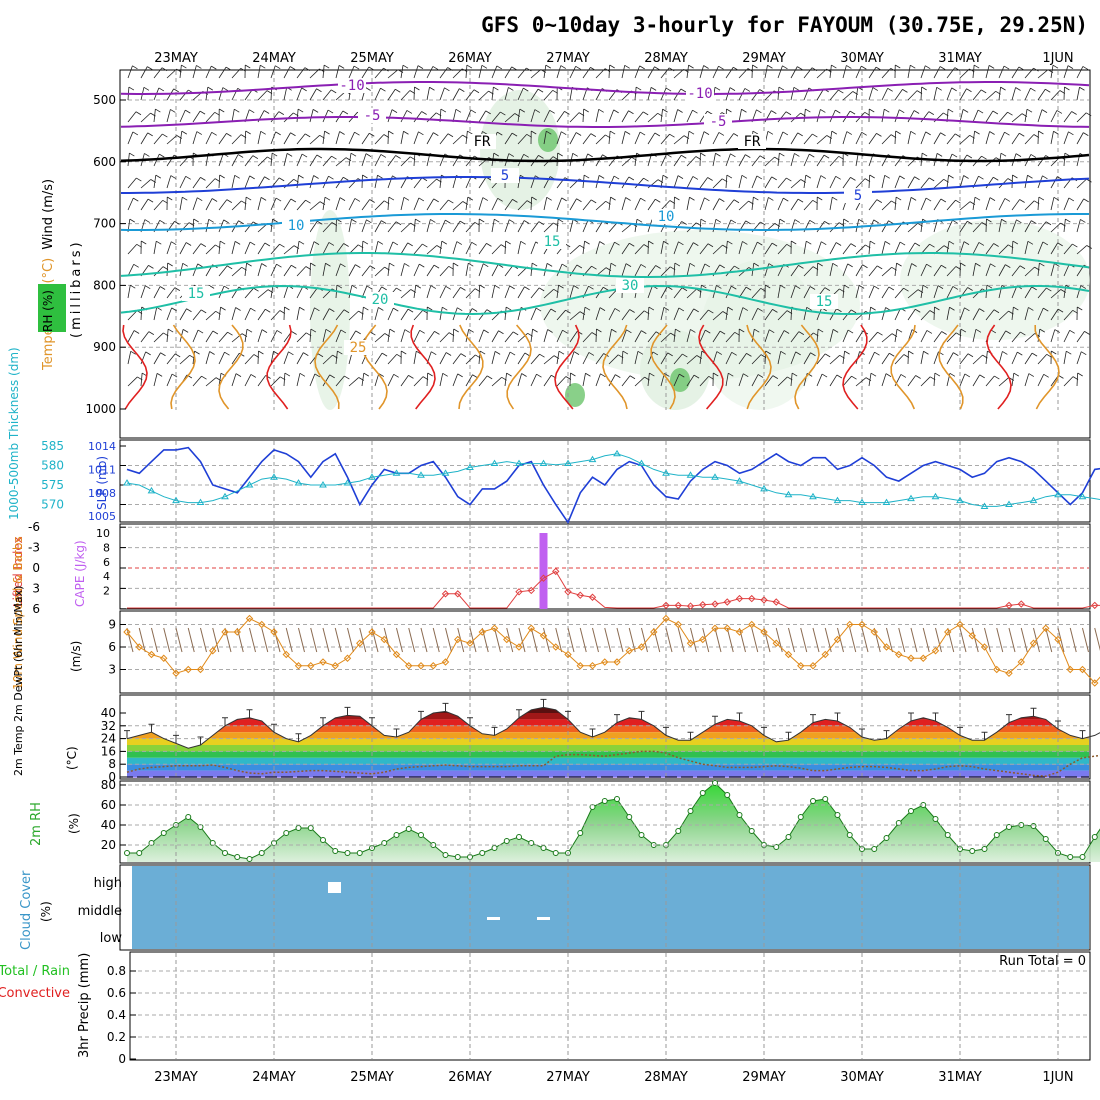 This screenshot has height=1100, width=1100. Describe the element at coordinates (112, 777) in the screenshot. I see `temp-tick: 0` at that location.